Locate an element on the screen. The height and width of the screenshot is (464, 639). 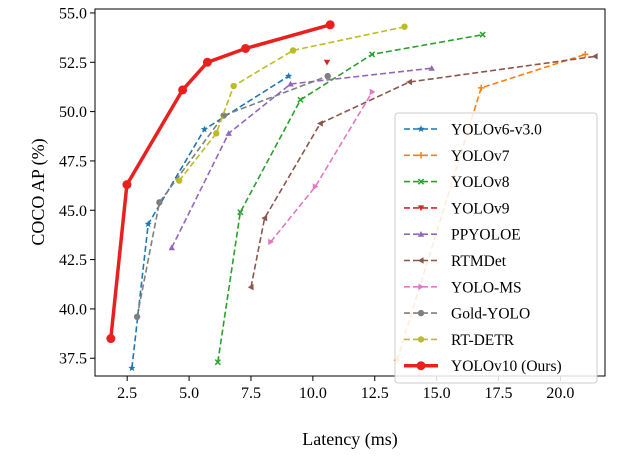
legend-item-rtmdet: RTMDet is located at coordinates (455, 261).